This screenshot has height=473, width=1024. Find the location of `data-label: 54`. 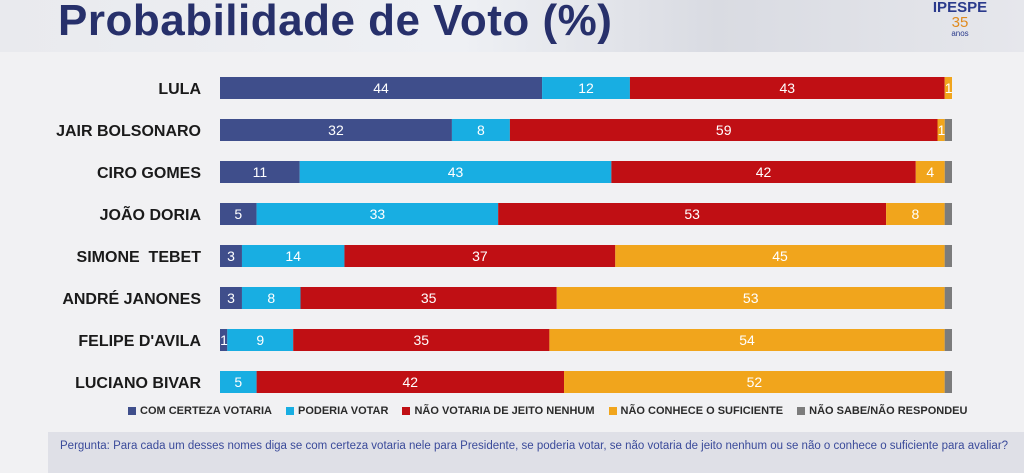

data-label: 54 is located at coordinates (747, 340).